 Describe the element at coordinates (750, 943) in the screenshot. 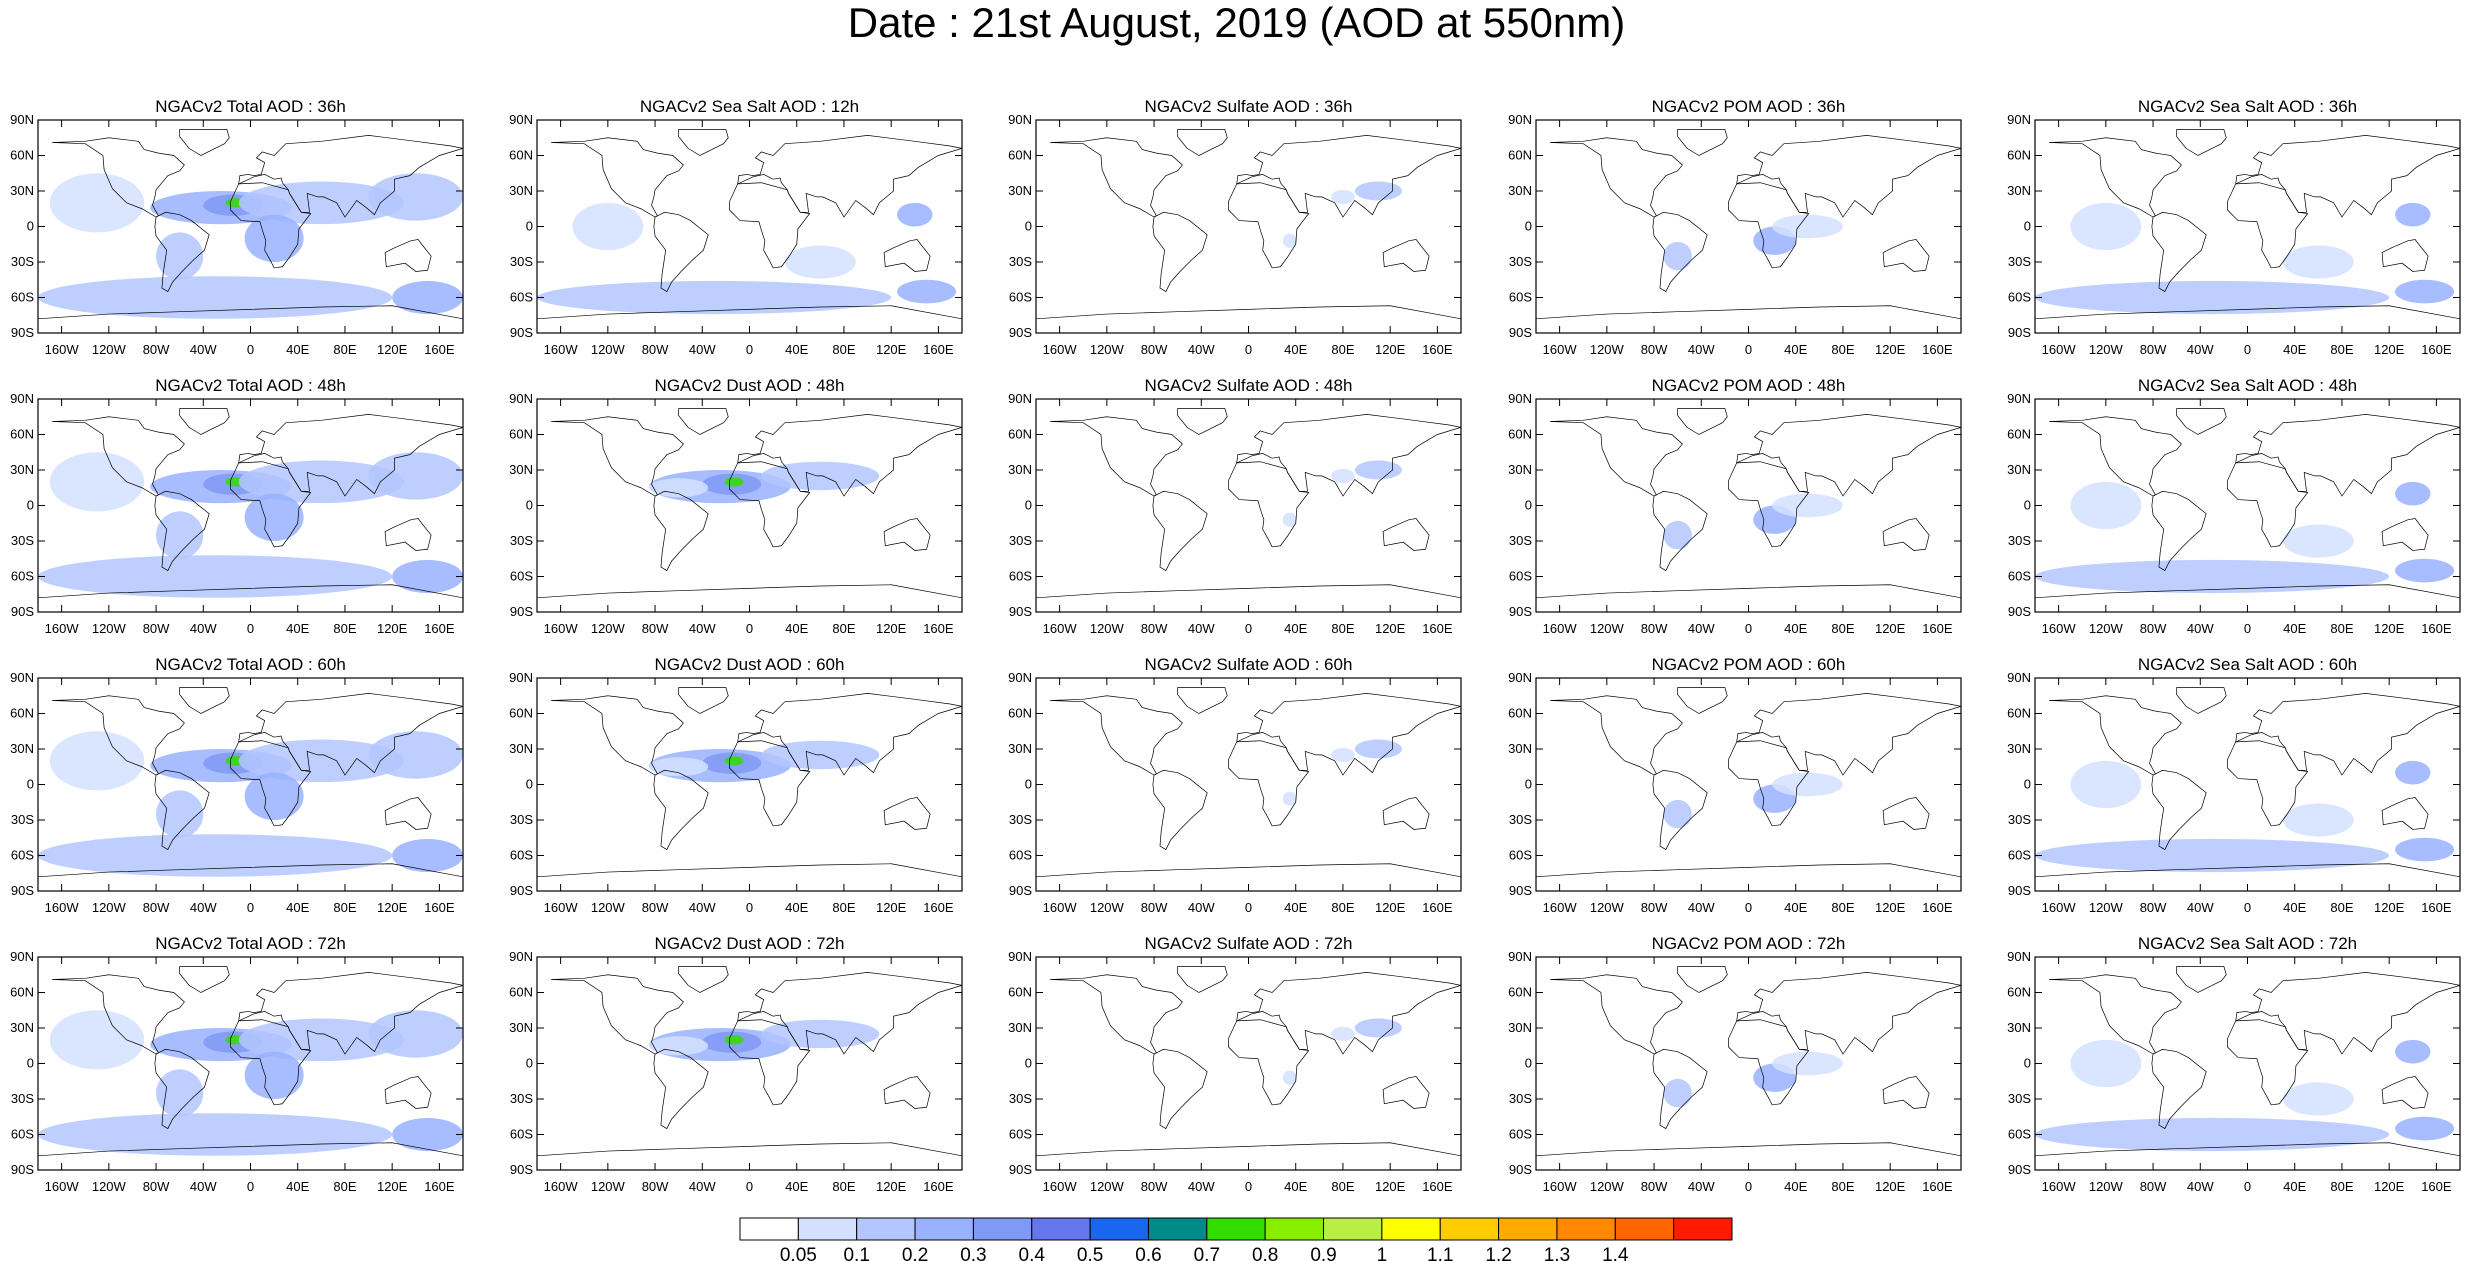

I see `panel-title: NGACv2 Dust AOD : 72h` at that location.